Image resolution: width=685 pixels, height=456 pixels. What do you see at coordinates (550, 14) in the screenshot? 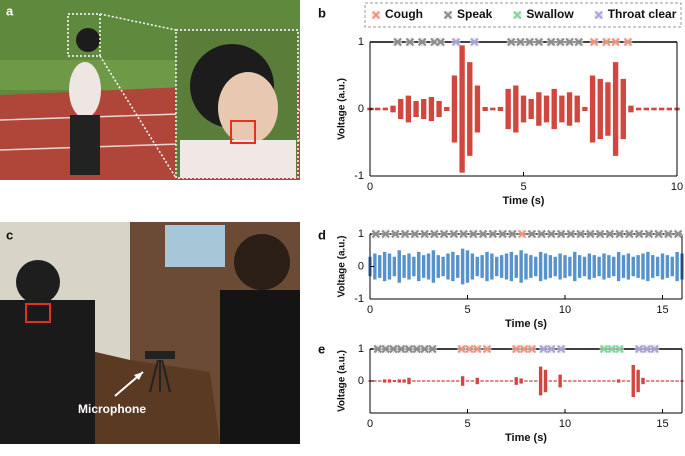
I see `legend-label: Swallow` at bounding box center [550, 14].